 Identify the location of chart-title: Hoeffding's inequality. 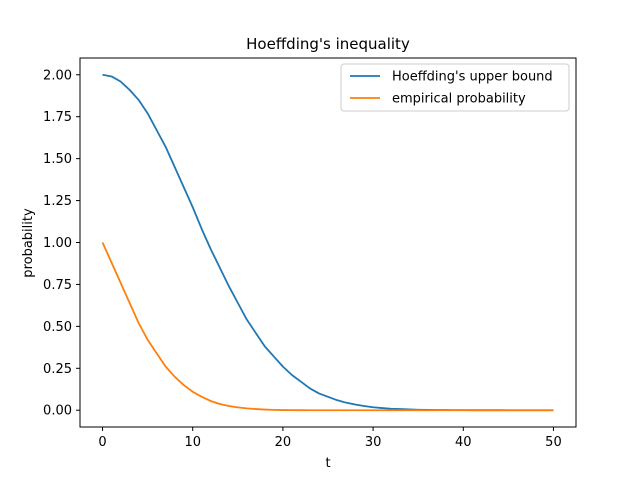
(328, 44).